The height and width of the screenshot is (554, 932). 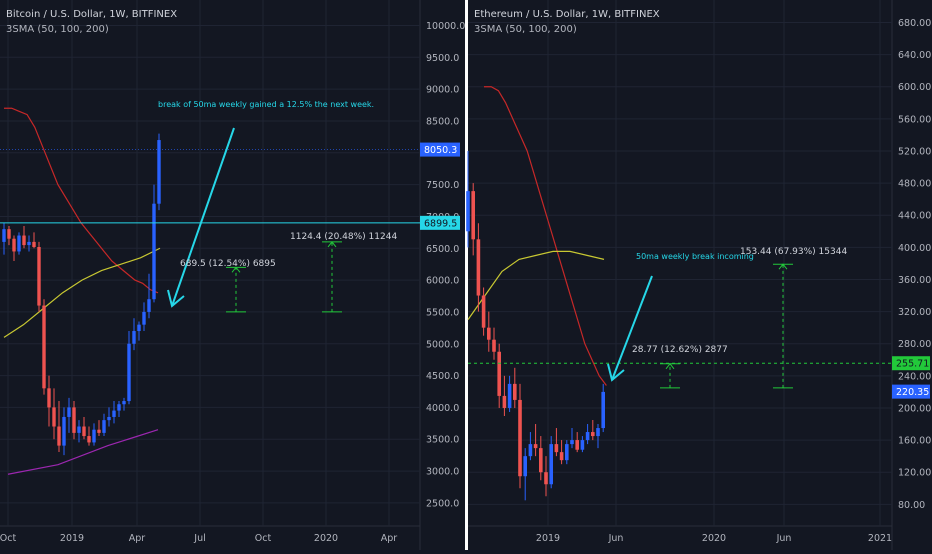 What do you see at coordinates (914, 408) in the screenshot?
I see `y-tick-label: 200.00` at bounding box center [914, 408].